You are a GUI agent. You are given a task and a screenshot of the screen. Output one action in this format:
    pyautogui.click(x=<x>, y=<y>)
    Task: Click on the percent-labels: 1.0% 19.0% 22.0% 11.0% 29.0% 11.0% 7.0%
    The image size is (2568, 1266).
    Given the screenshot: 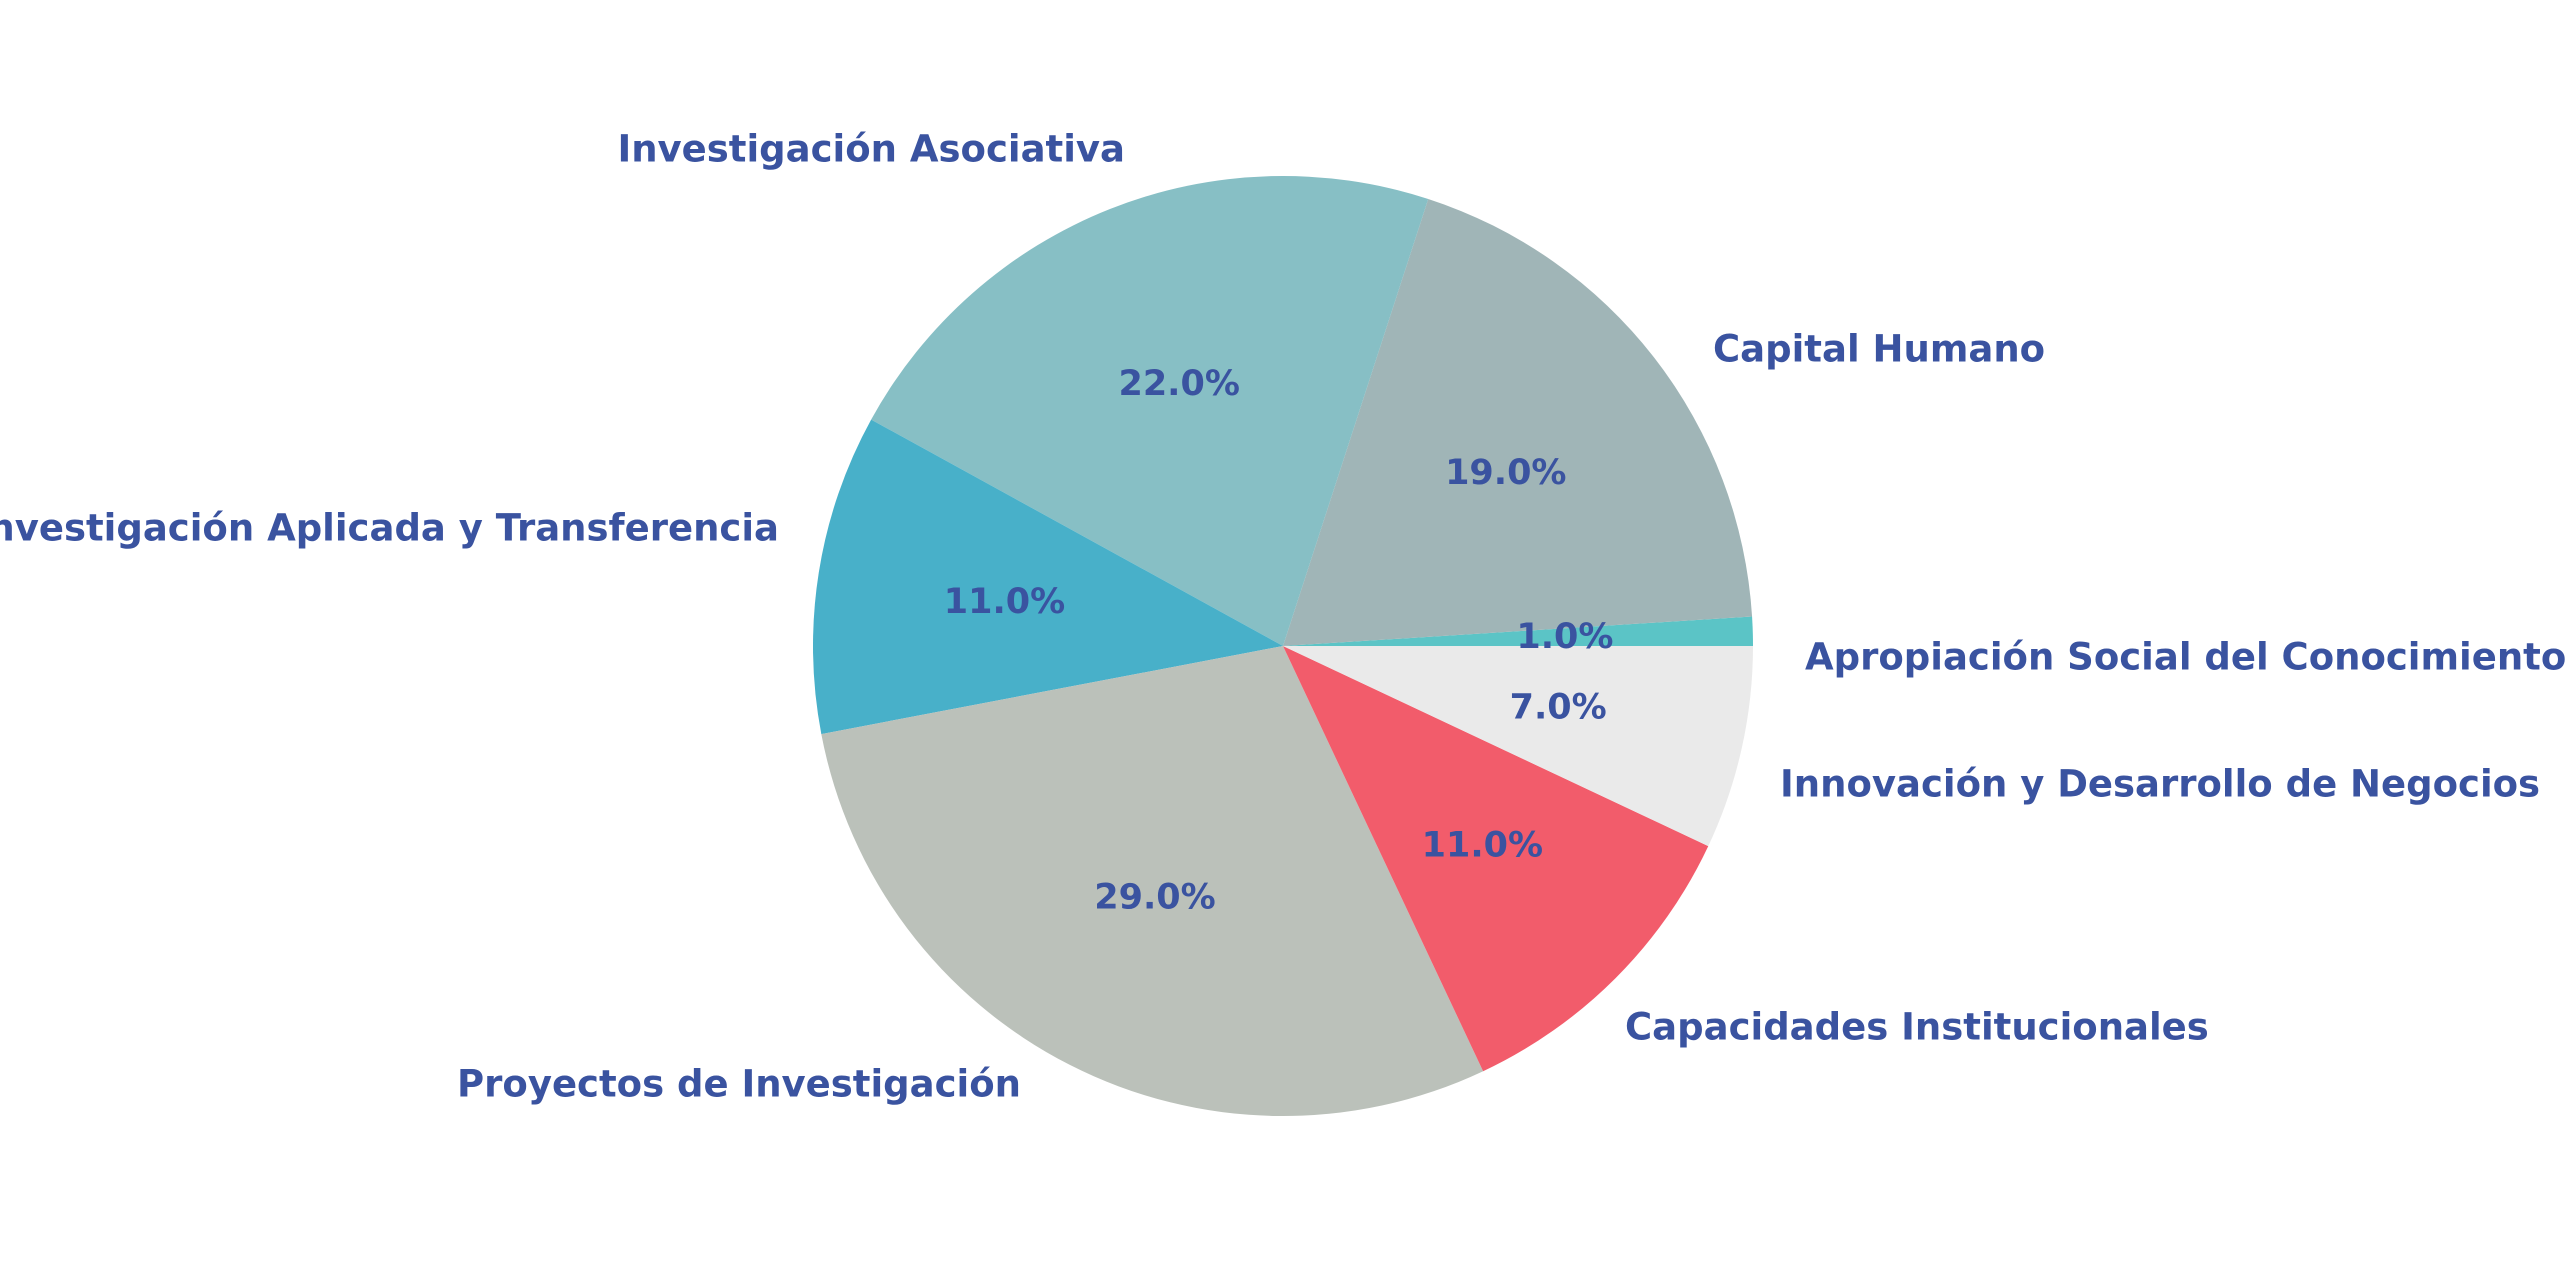 What is the action you would take?
    pyautogui.click(x=1279, y=641)
    